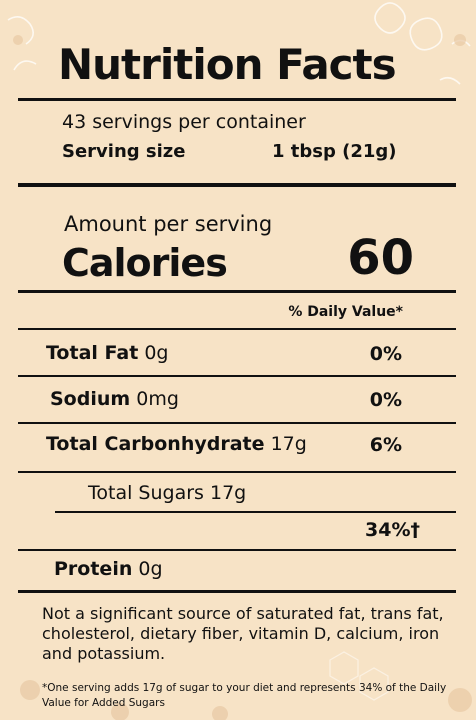 This screenshot has width=476, height=720. Describe the element at coordinates (237, 291) in the screenshot. I see `divider-calories` at that location.